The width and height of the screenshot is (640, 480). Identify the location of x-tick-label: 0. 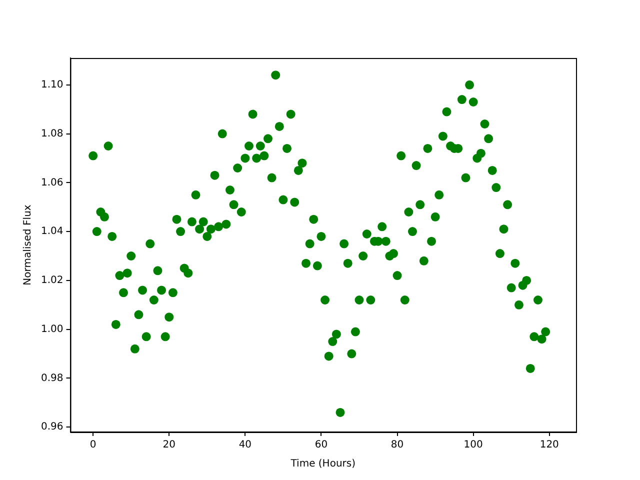
(93, 445).